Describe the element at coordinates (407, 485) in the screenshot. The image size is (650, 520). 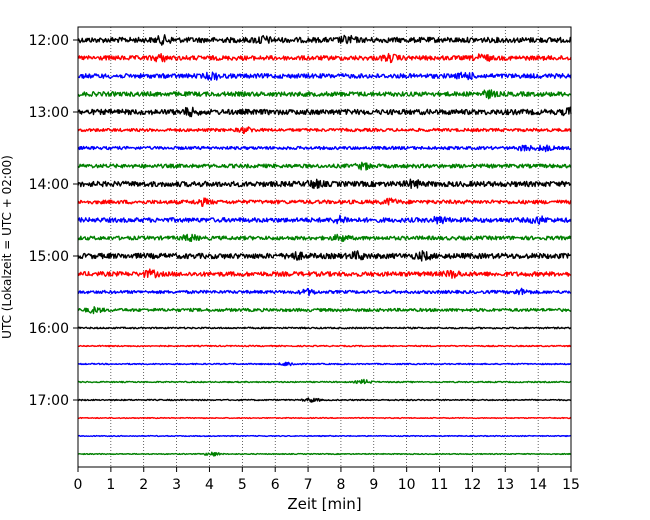
I see `x-tick-label: 10` at that location.